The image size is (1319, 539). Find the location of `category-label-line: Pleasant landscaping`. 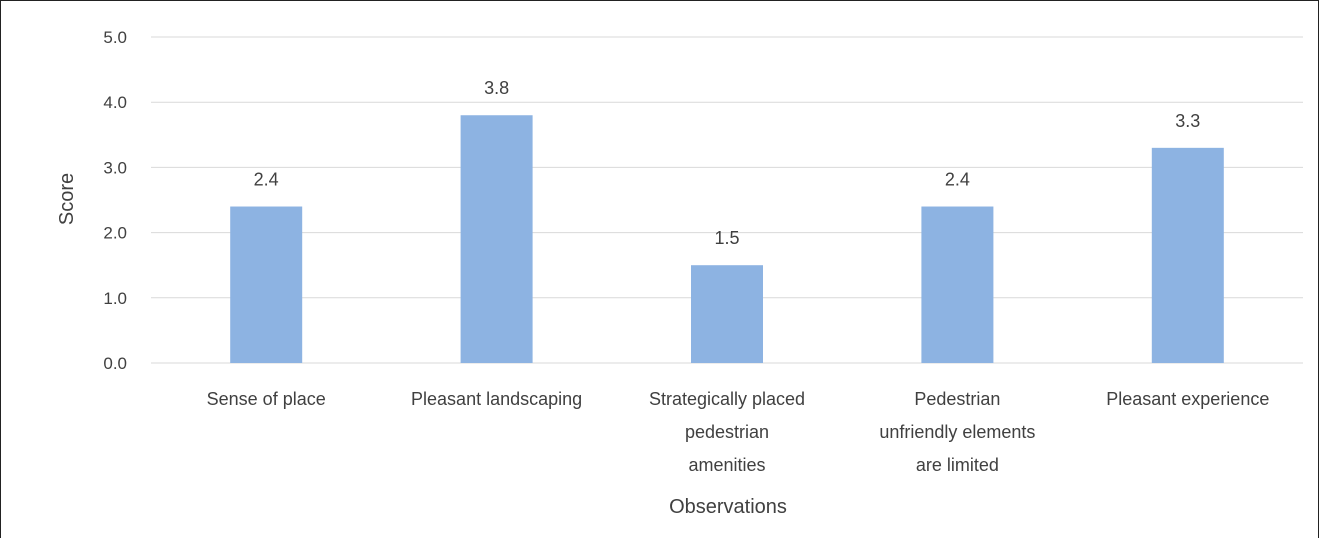

category-label-line: Pleasant landscaping is located at coordinates (496, 399).